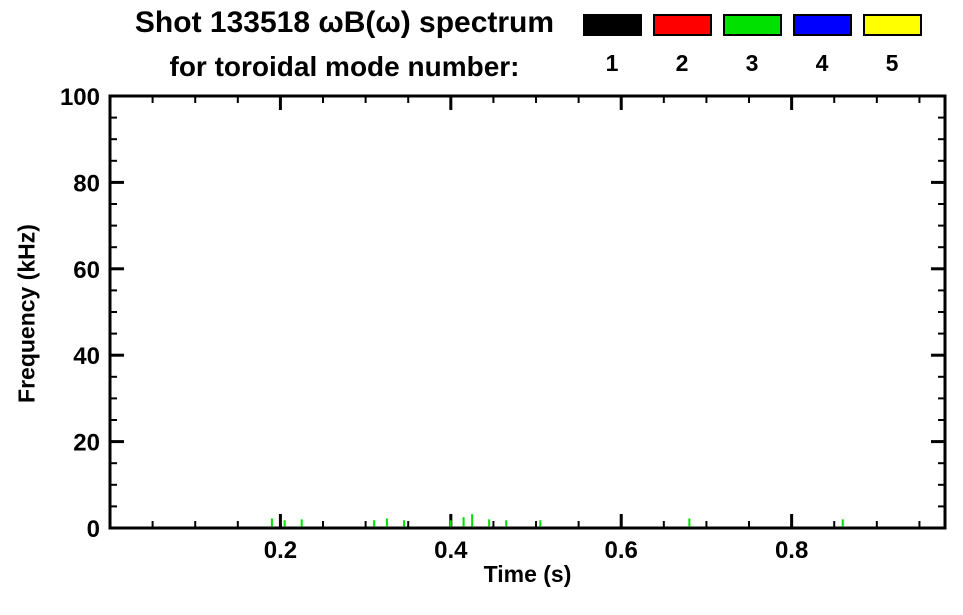  Describe the element at coordinates (86, 443) in the screenshot. I see `y-tick-label: 20` at that location.